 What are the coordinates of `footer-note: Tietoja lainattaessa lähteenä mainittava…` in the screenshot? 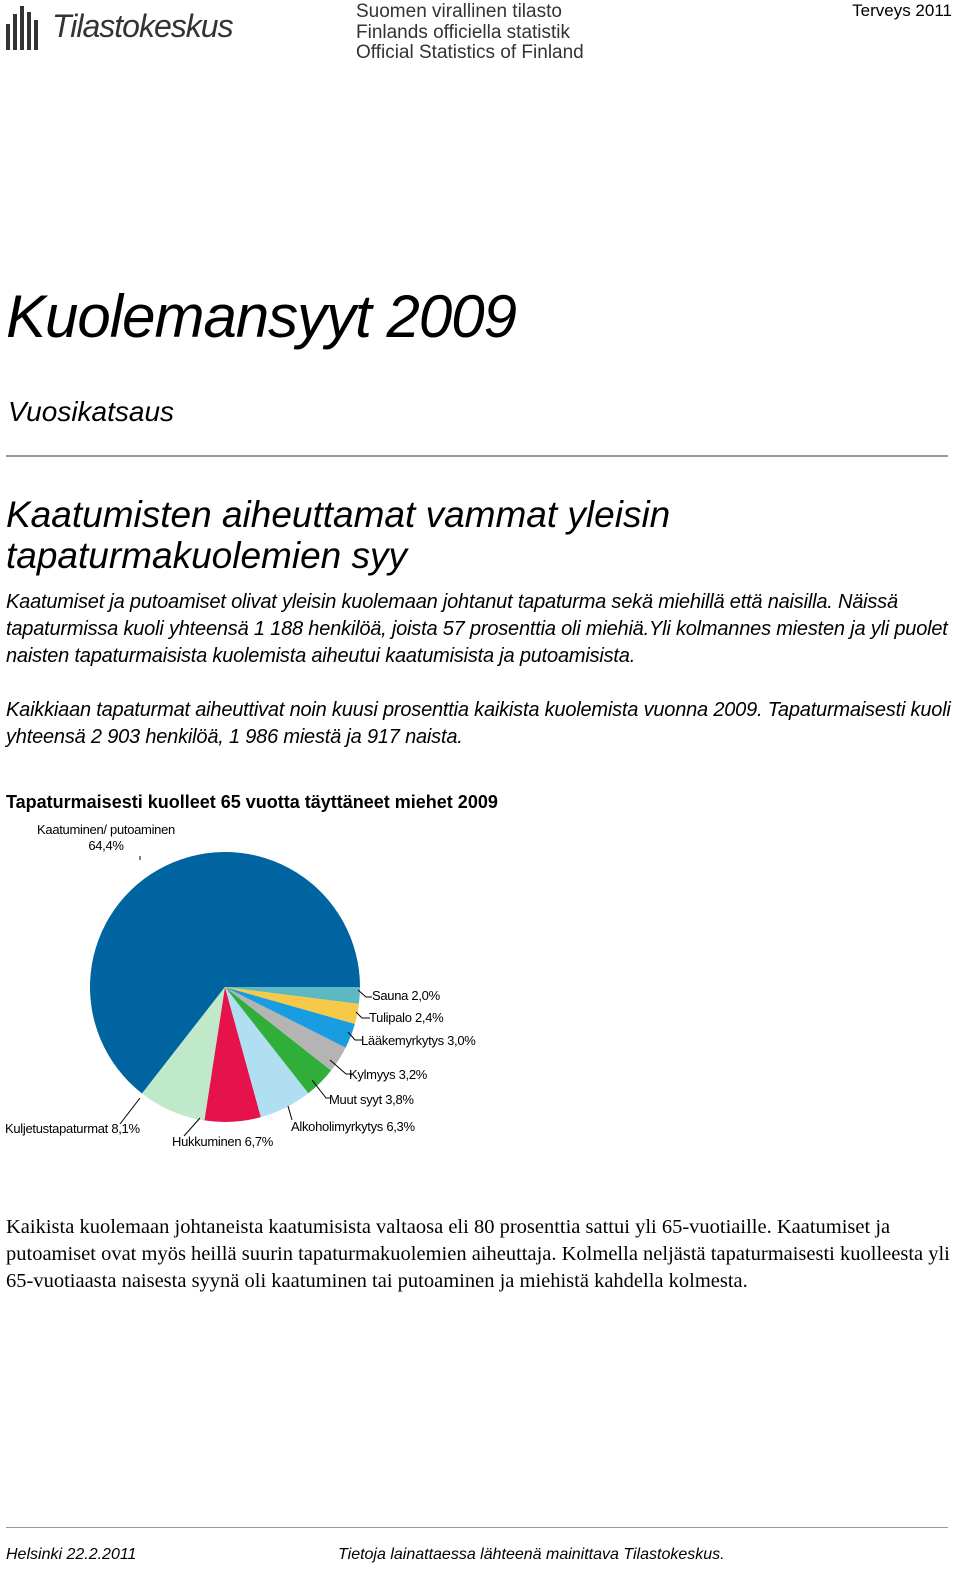 It's located at (531, 1554).